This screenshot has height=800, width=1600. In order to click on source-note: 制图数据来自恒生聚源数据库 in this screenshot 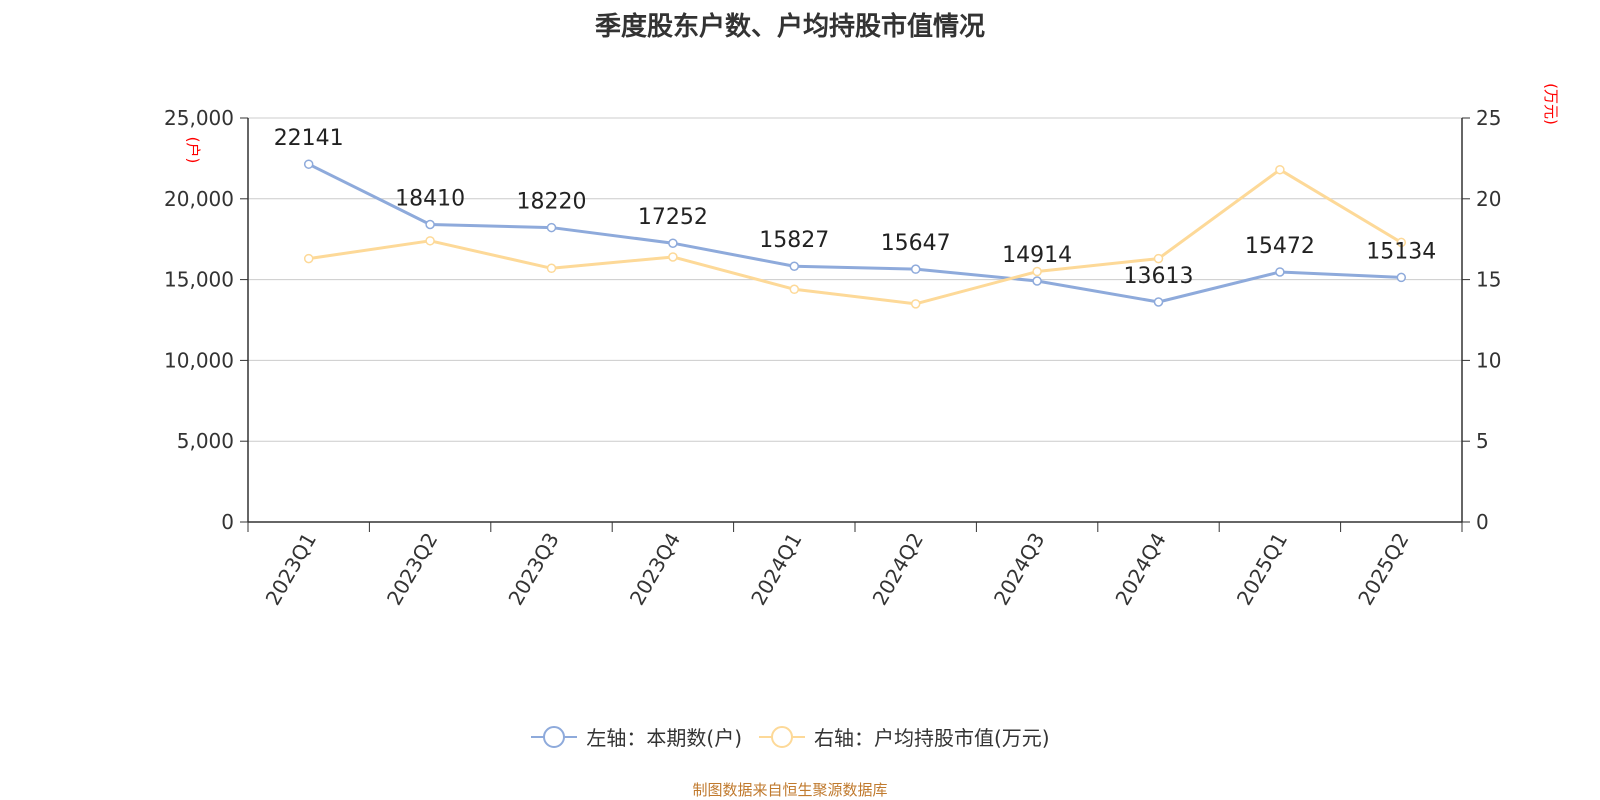, I will do `click(790, 790)`.